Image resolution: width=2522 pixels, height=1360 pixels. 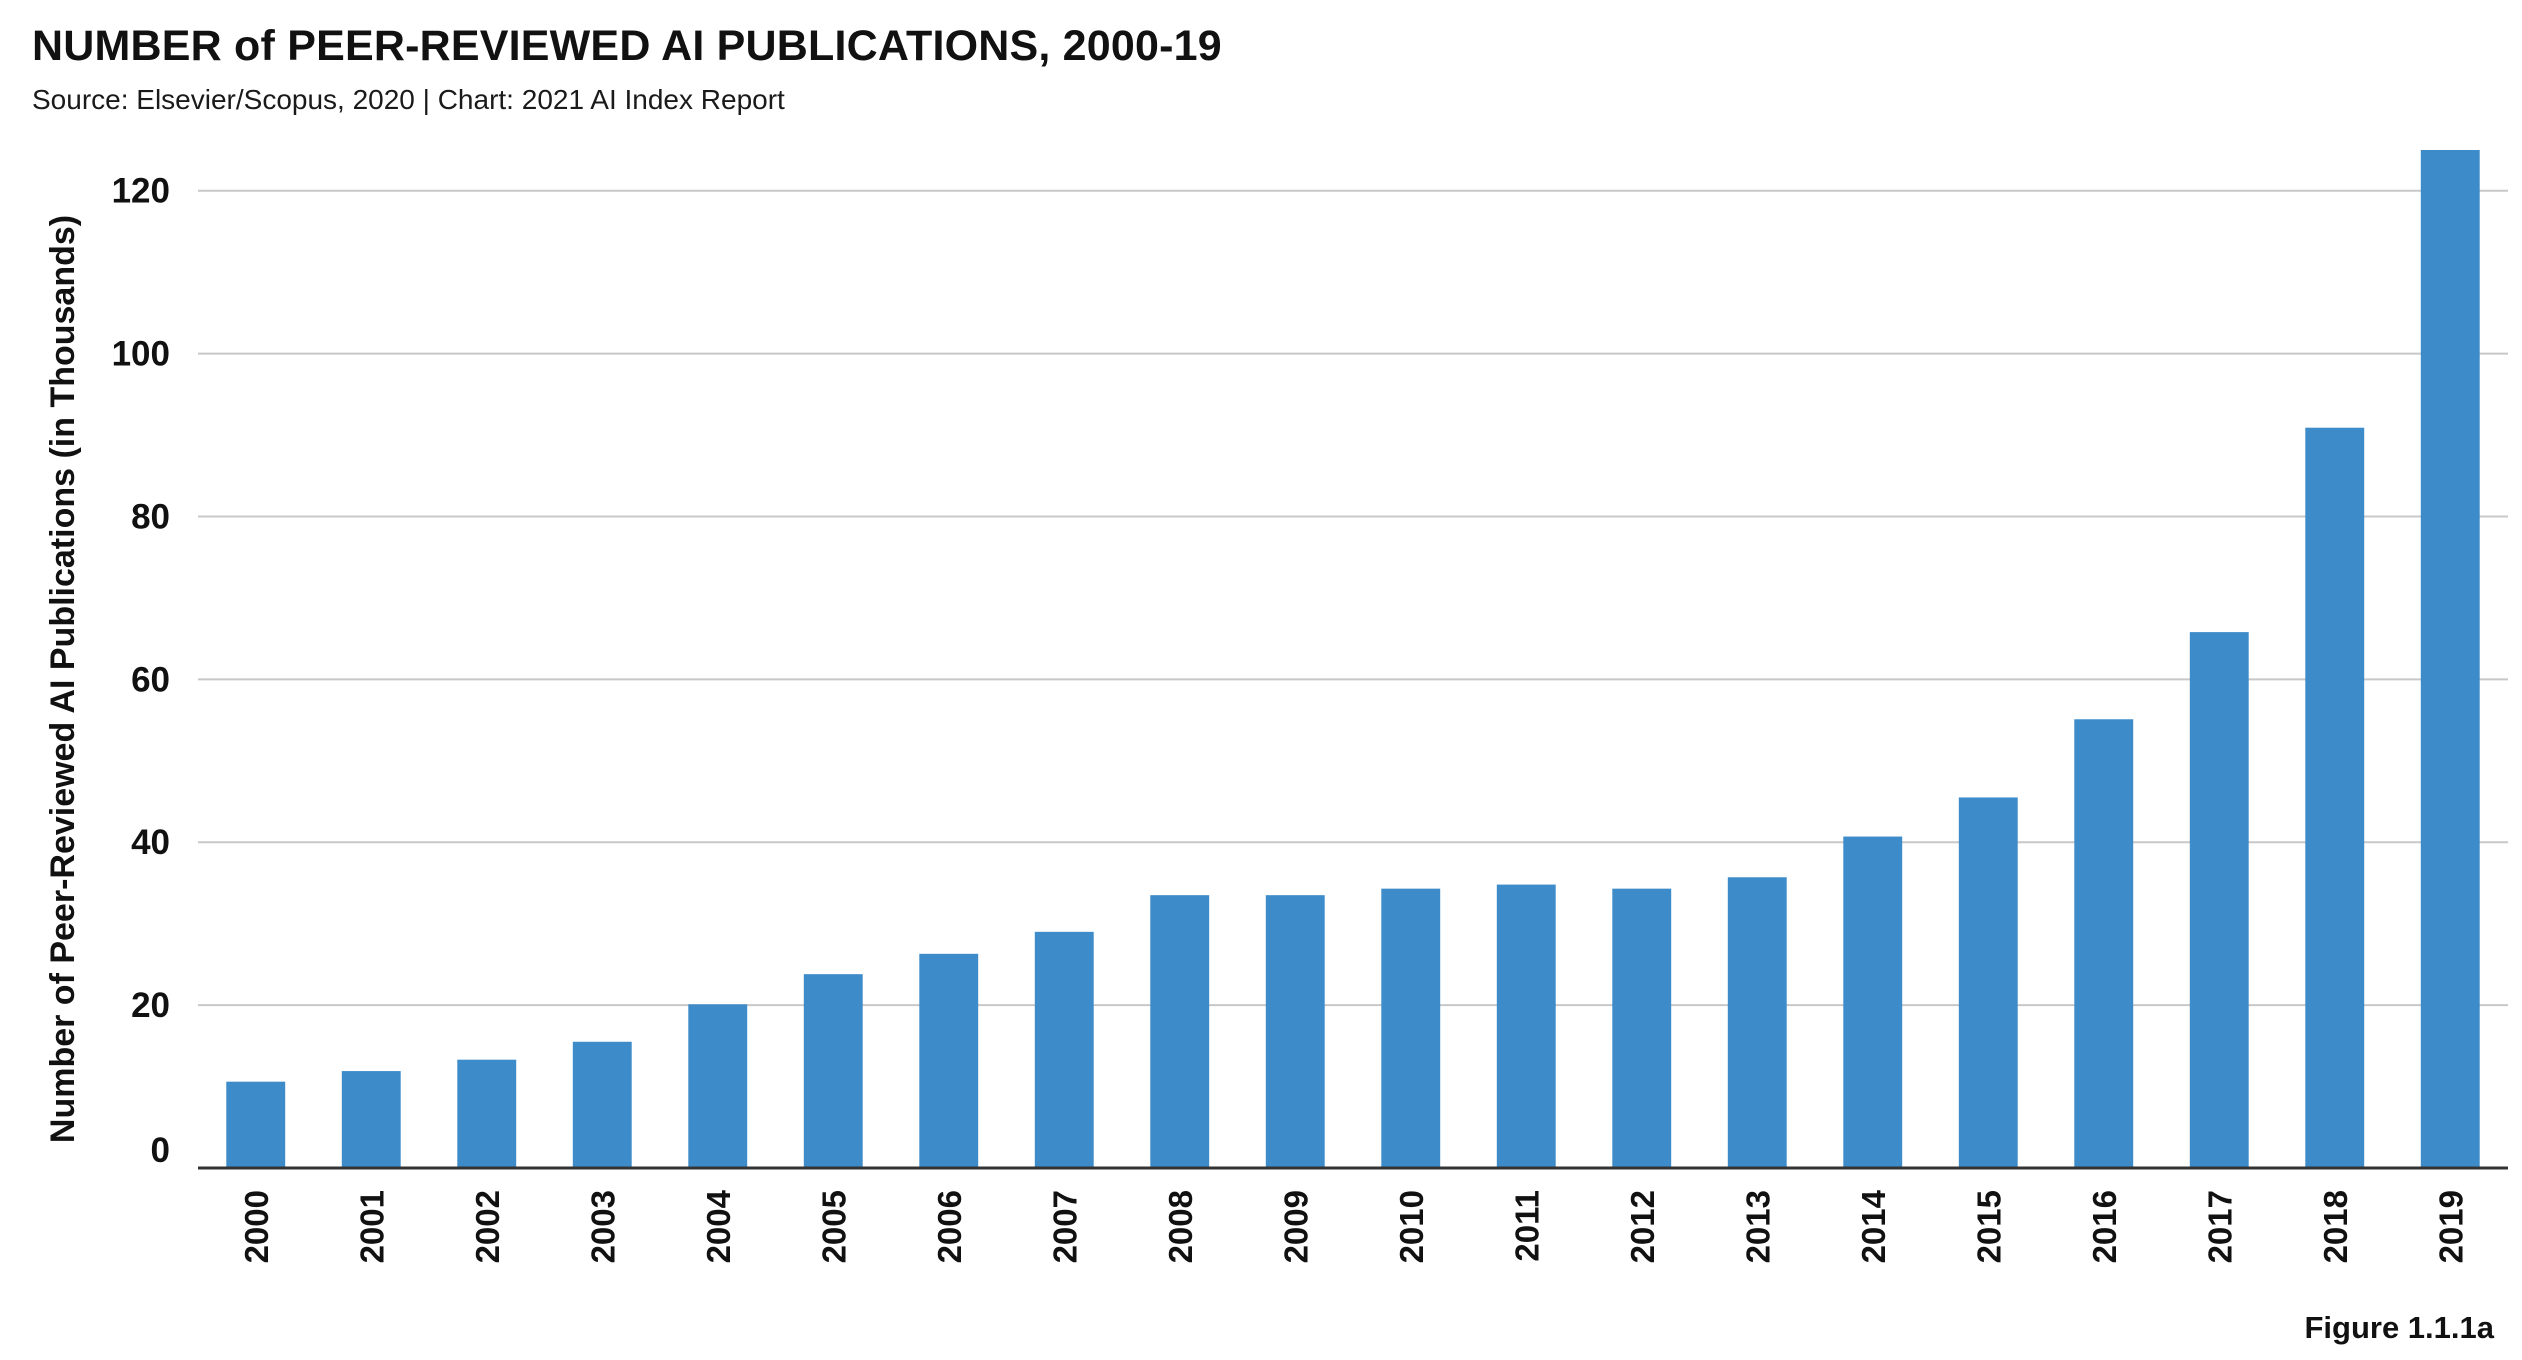 What do you see at coordinates (487, 1113) in the screenshot?
I see `bar-2002` at bounding box center [487, 1113].